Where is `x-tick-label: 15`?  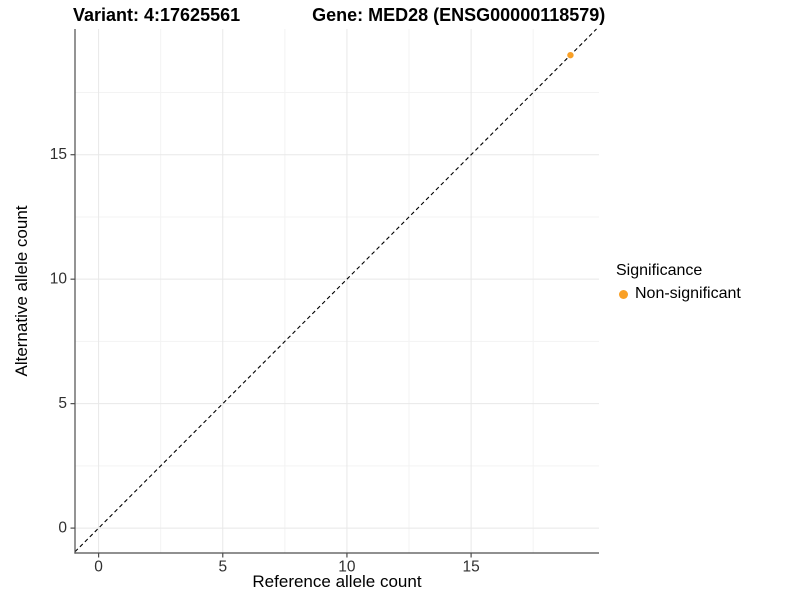 x-tick-label: 15 is located at coordinates (470, 566).